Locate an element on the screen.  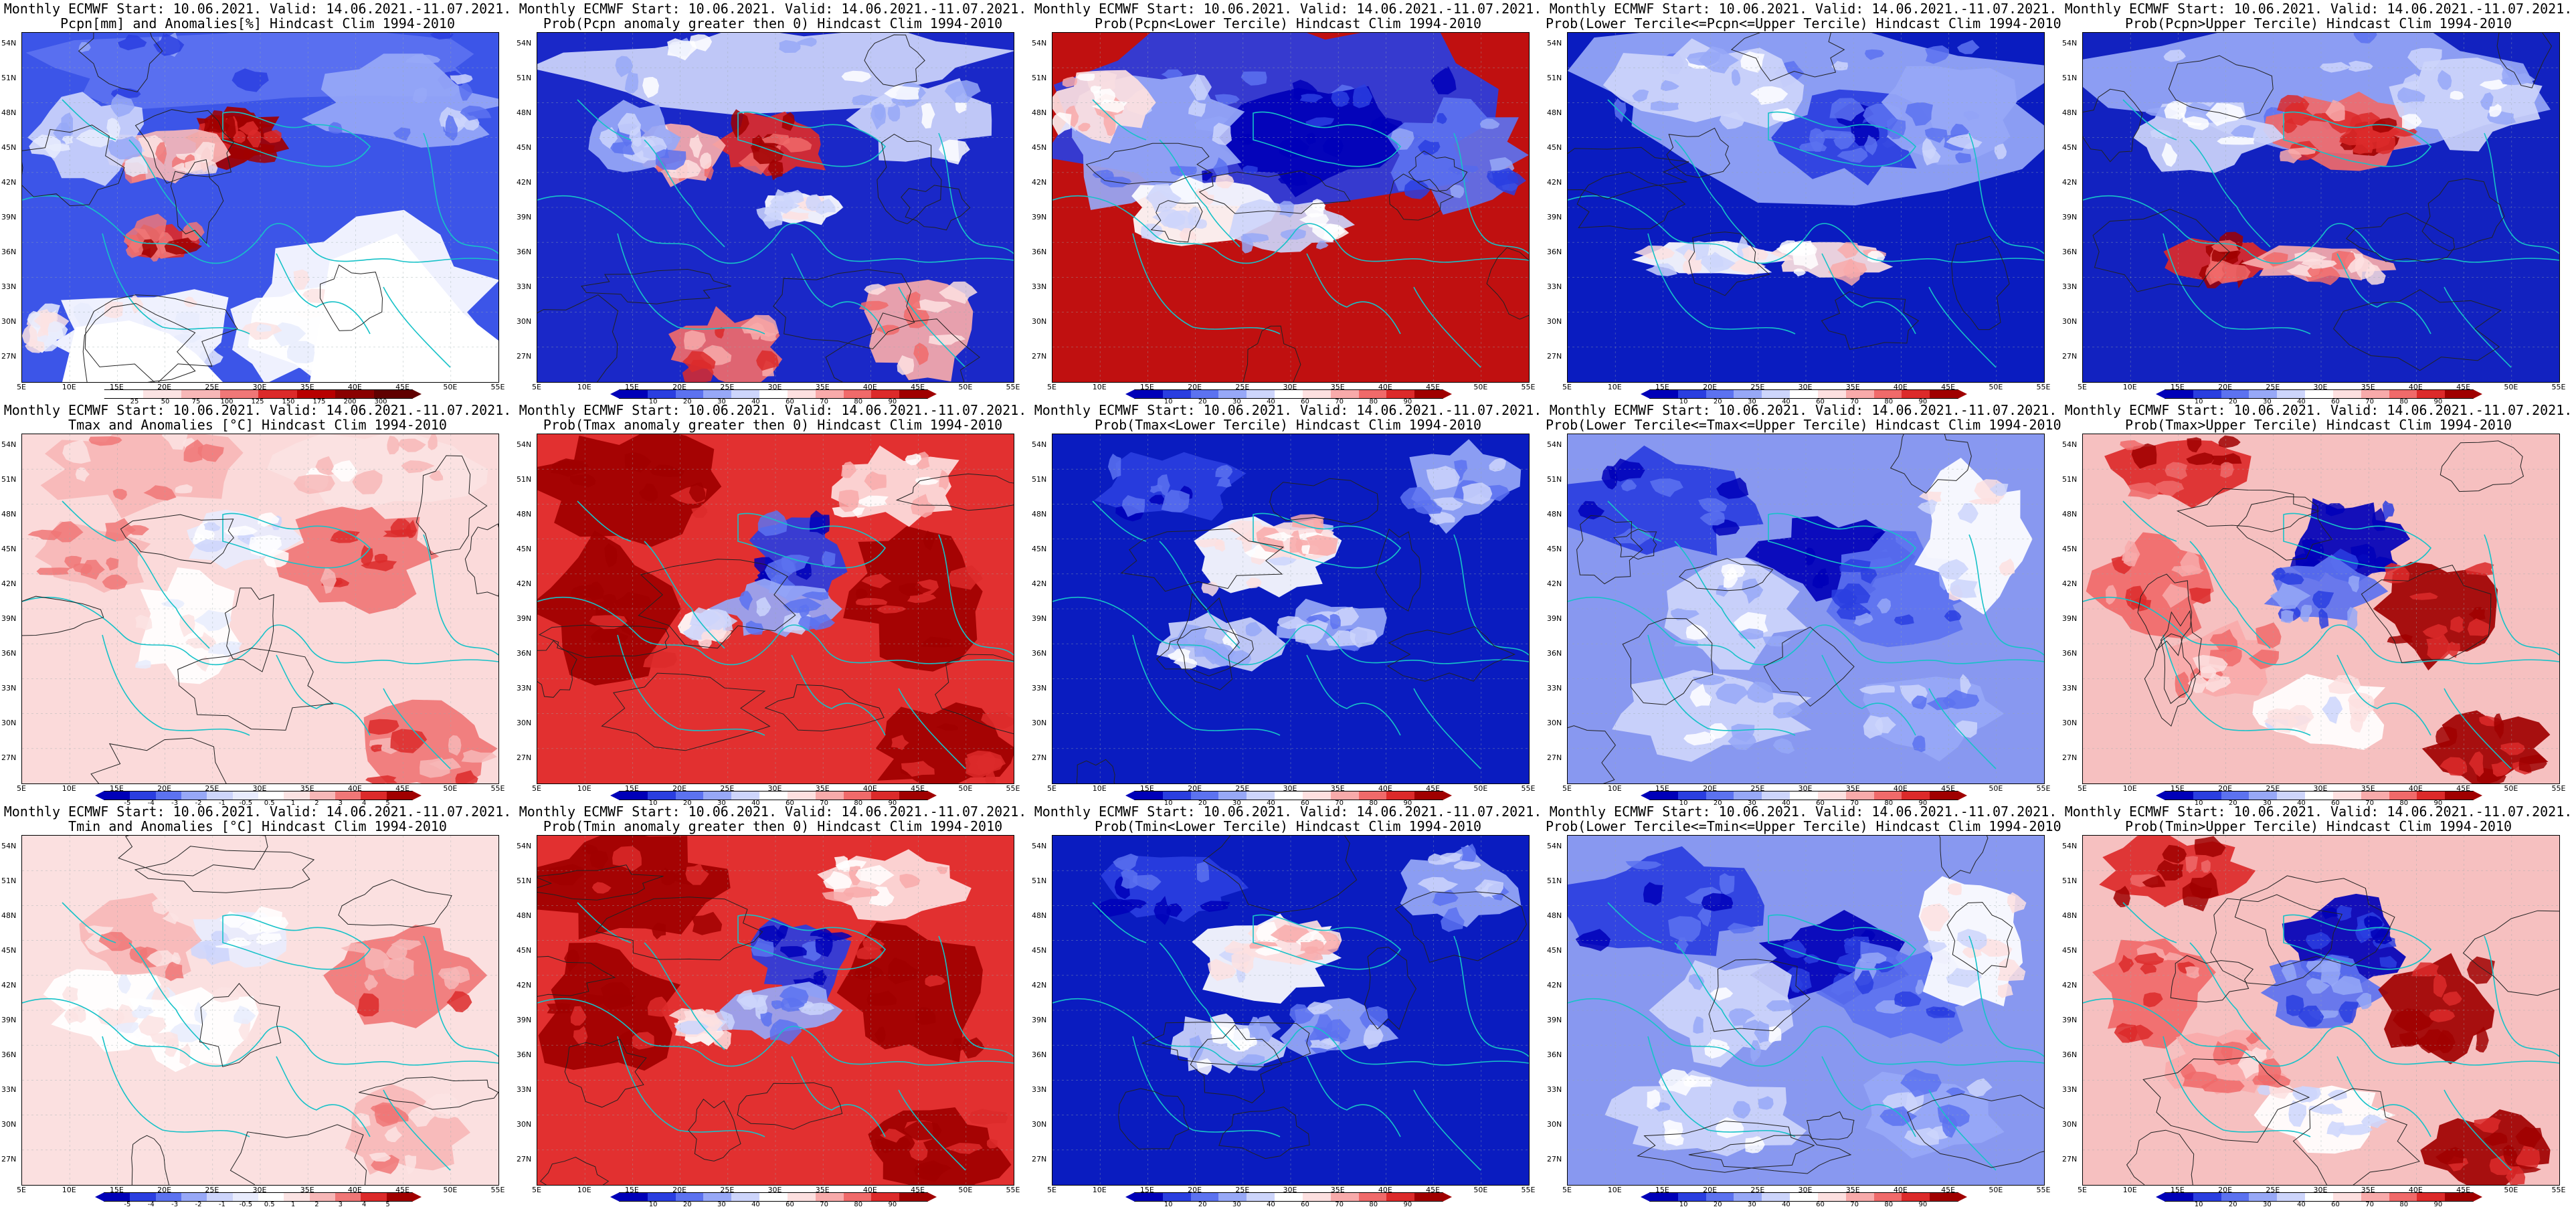
latitude-label: 36N is located at coordinates (1555, 252).